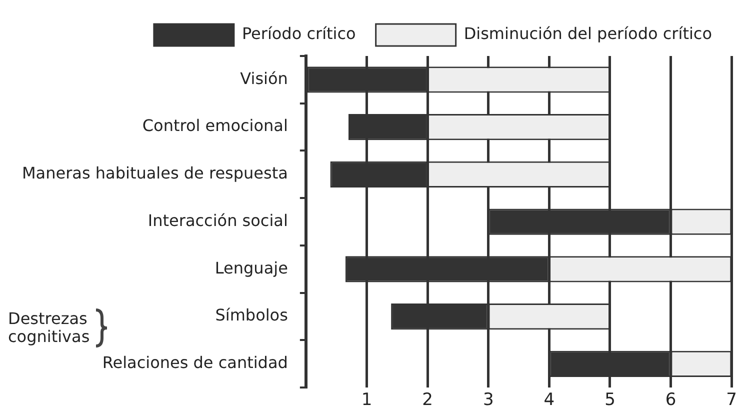 This screenshot has height=418, width=740. Describe the element at coordinates (670, 400) in the screenshot. I see `x-tick-label: 6` at that location.